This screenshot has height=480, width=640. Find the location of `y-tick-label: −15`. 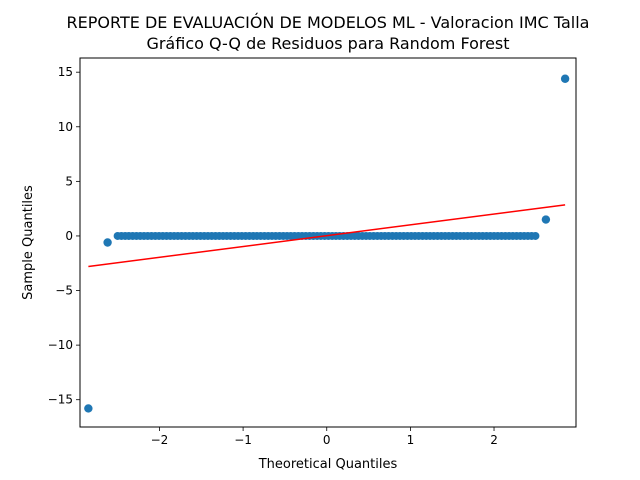

y-tick-label: −15 is located at coordinates (60, 400).